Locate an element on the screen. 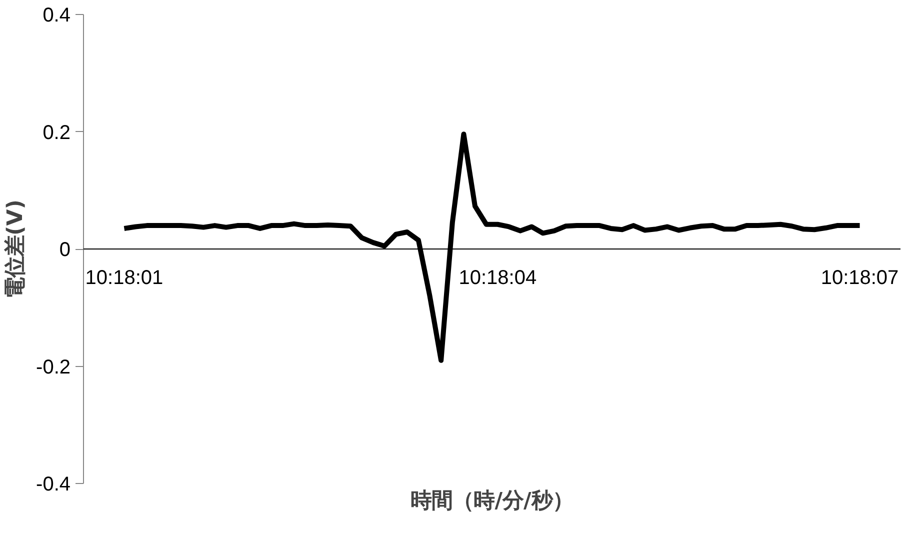 This screenshot has height=535, width=914. y-axis-title: 電位差(V) is located at coordinates (15, 248).